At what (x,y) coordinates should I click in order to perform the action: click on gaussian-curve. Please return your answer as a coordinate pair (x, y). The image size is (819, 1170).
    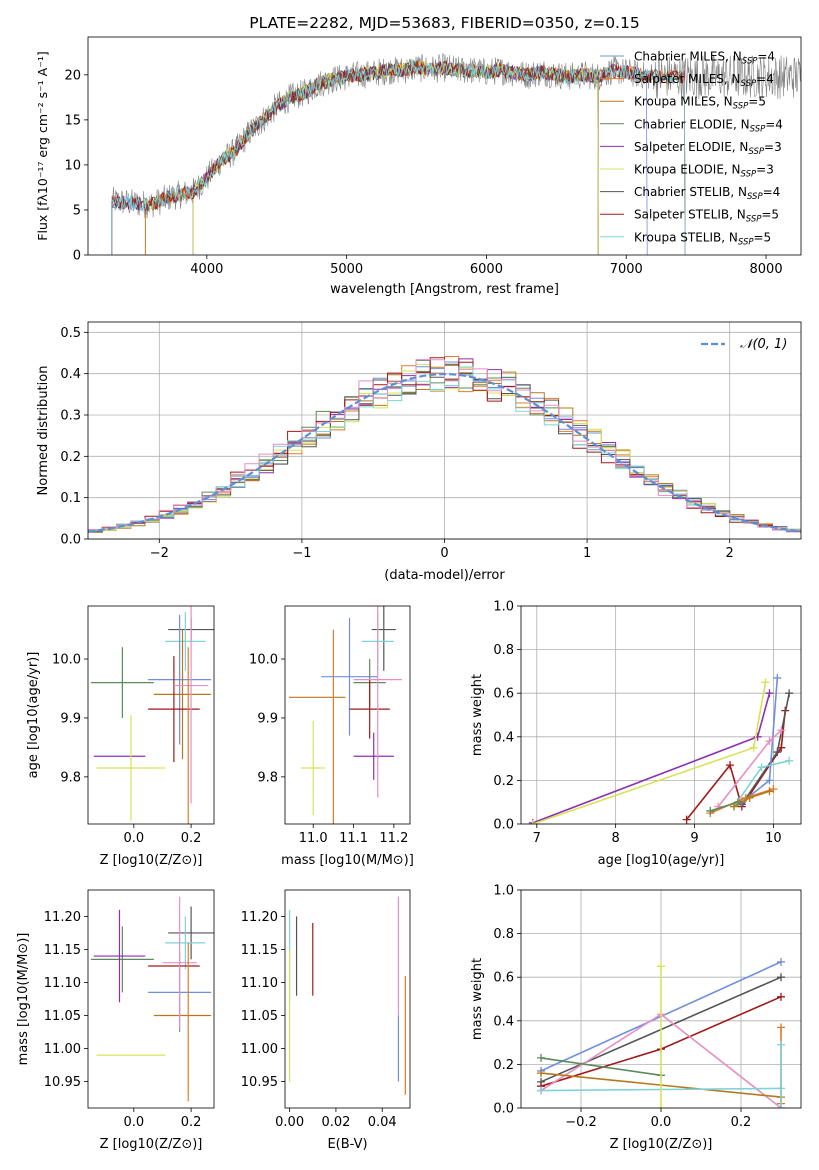
    Looking at the image, I should click on (444, 452).